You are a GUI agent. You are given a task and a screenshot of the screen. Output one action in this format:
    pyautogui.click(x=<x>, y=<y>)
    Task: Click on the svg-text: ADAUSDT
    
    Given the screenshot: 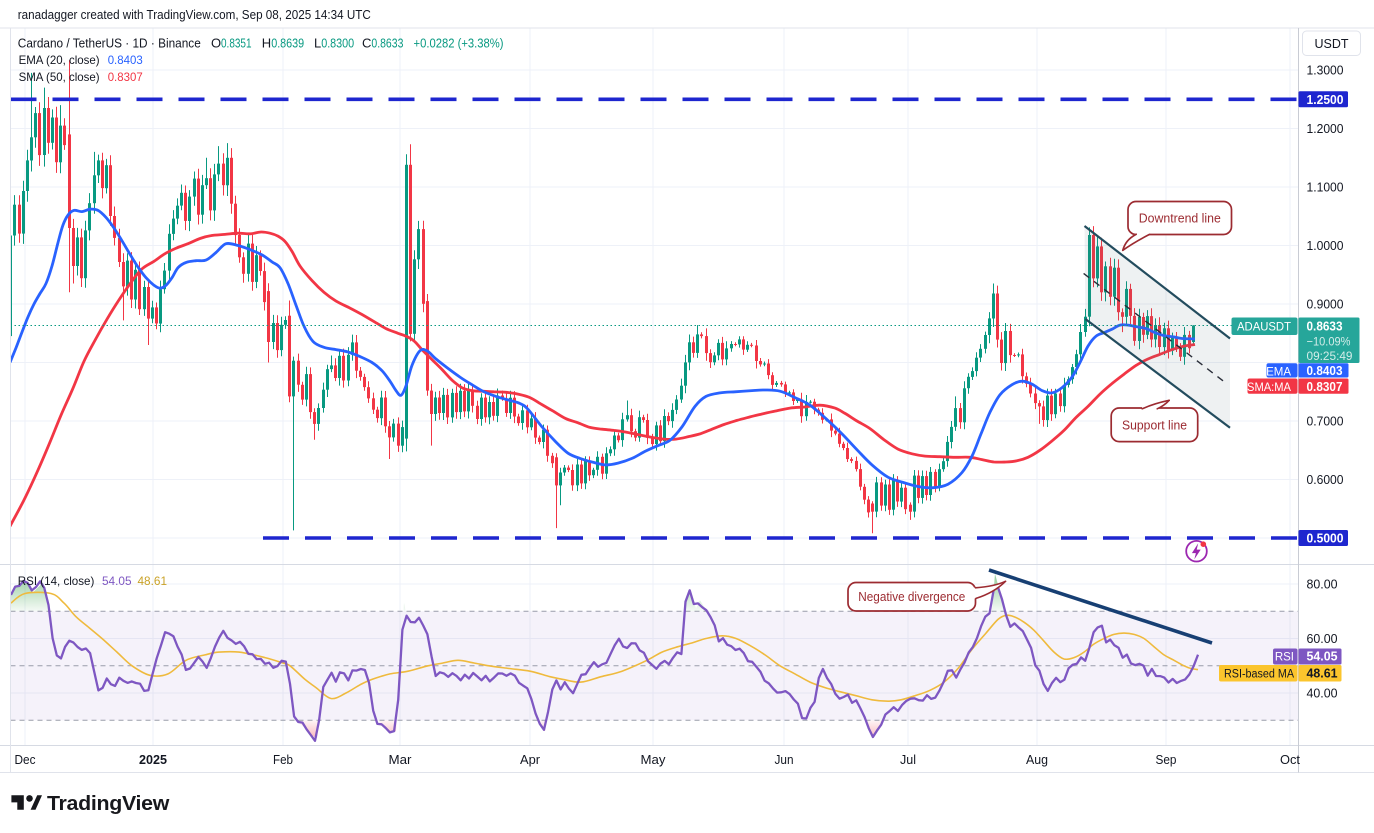 What is the action you would take?
    pyautogui.click(x=1264, y=327)
    